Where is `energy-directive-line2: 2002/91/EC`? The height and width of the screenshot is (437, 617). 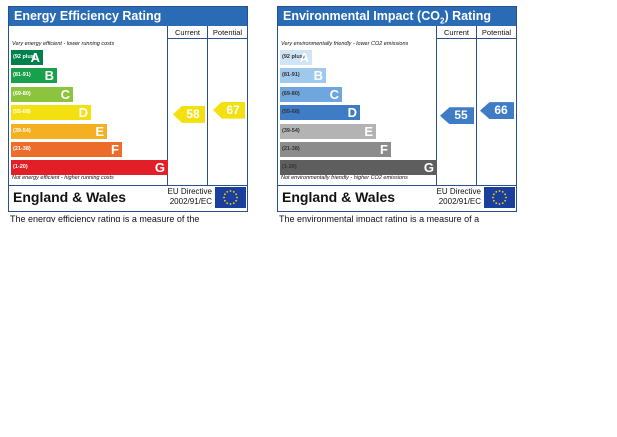
energy-directive-line2: 2002/91/EC is located at coordinates (190, 201).